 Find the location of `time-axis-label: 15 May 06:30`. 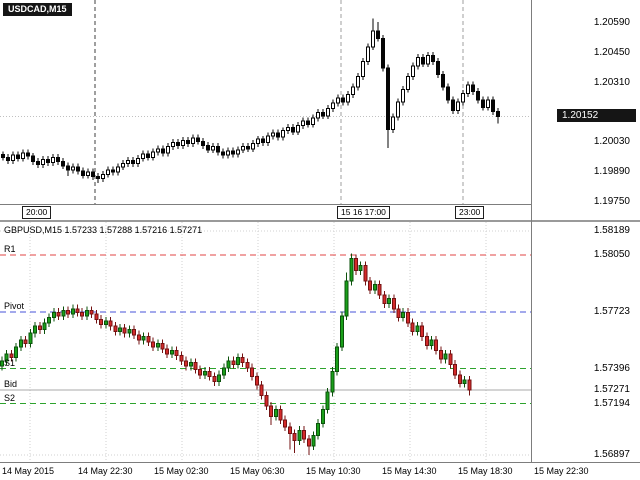

time-axis-label: 15 May 06:30 is located at coordinates (257, 471).